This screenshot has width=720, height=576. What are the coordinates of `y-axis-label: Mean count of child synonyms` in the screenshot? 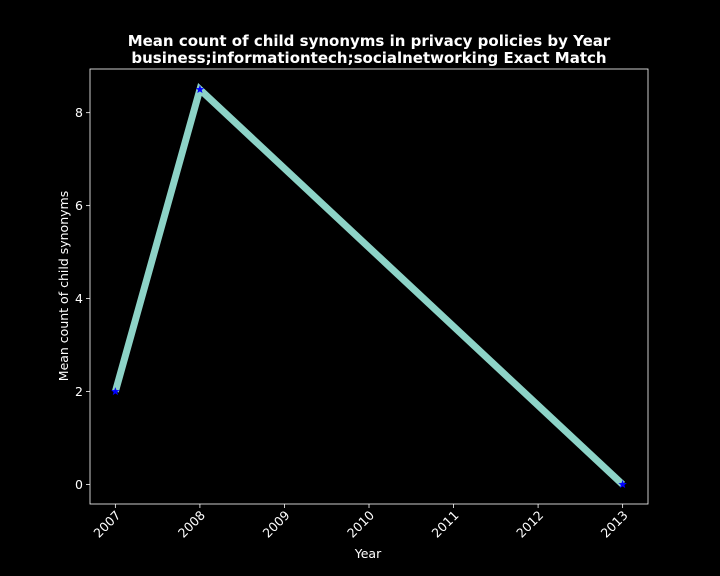 It's located at (63, 286).